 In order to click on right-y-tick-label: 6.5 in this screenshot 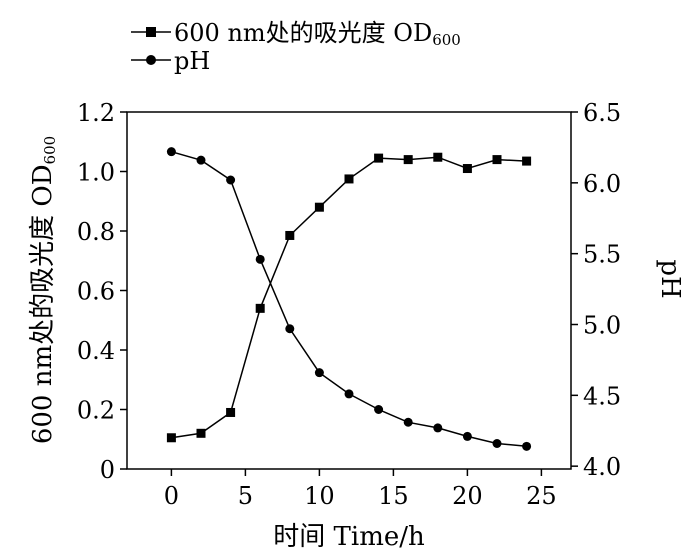, I will do `click(602, 113)`.